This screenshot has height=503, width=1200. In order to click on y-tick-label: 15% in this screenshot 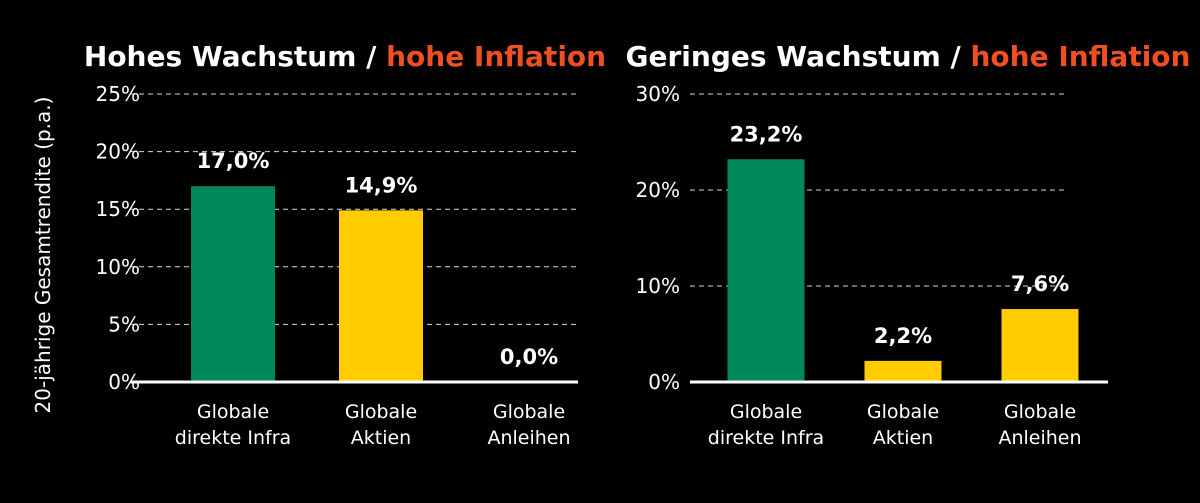, I will do `click(118, 209)`.